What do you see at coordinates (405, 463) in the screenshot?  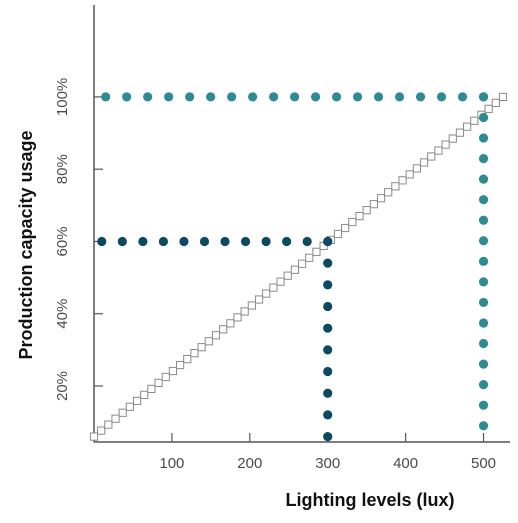 I see `x-tick-label: 400` at bounding box center [405, 463].